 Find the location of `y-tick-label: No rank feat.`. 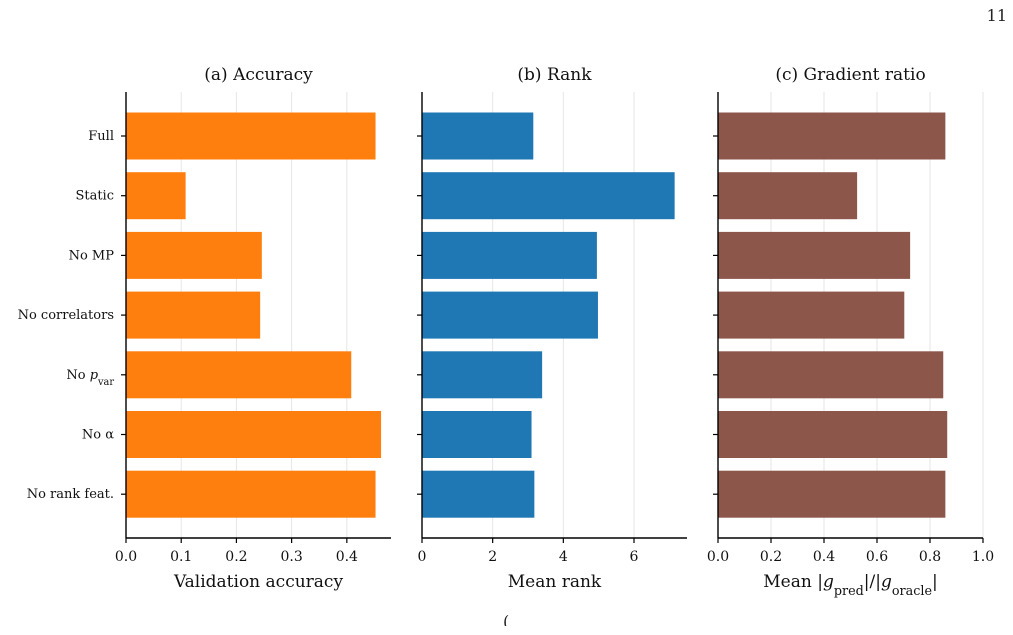

y-tick-label: No rank feat. is located at coordinates (70, 494).